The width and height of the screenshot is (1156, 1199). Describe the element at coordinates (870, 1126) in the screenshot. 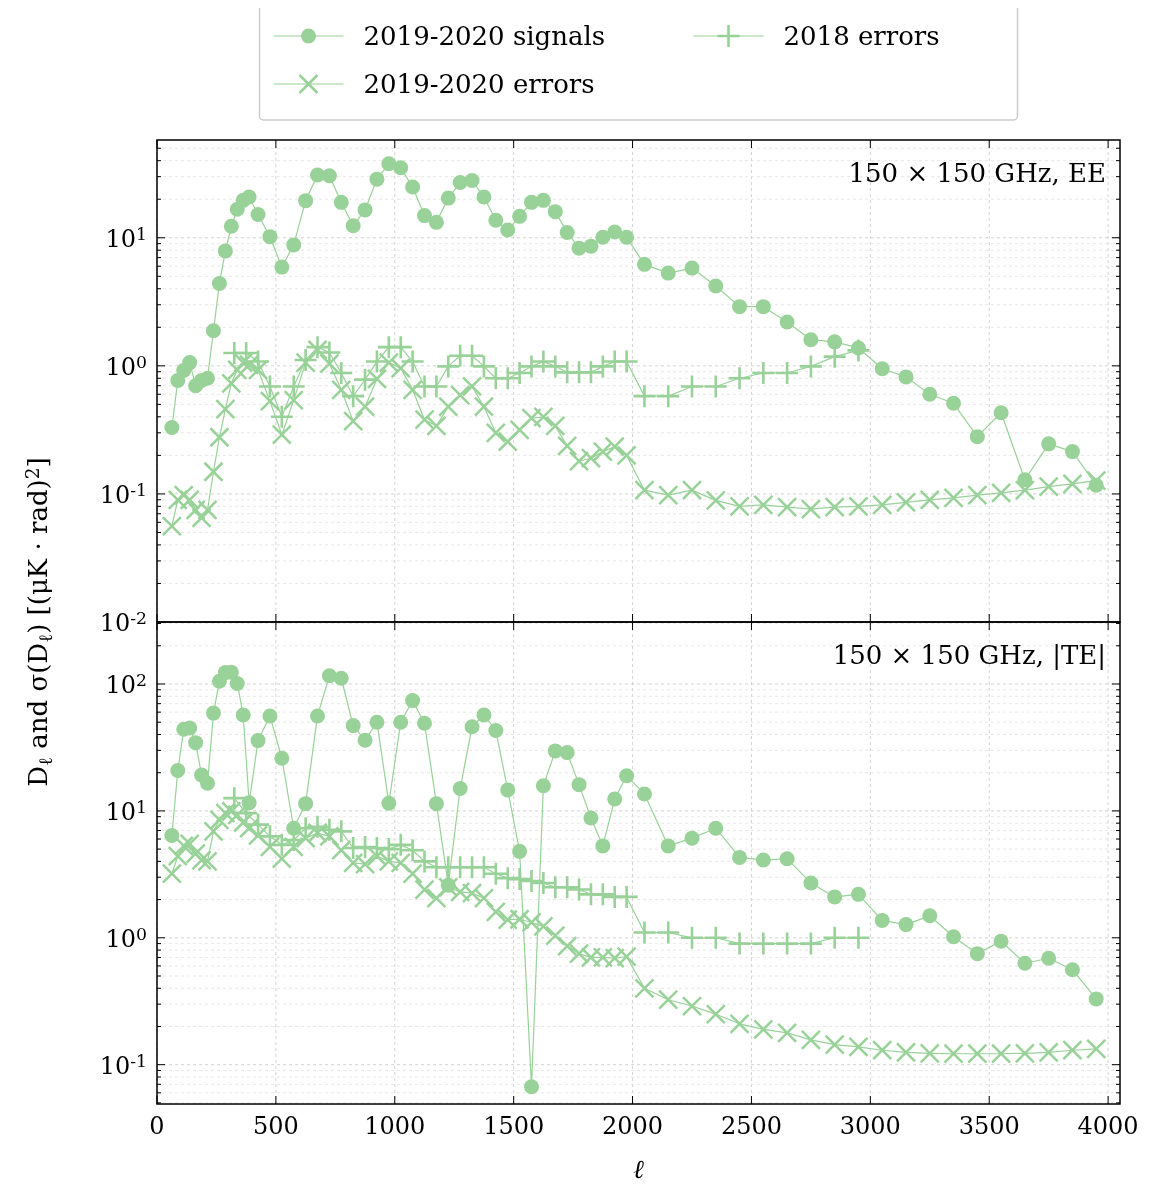

I see `x-tick-label: 3000` at that location.